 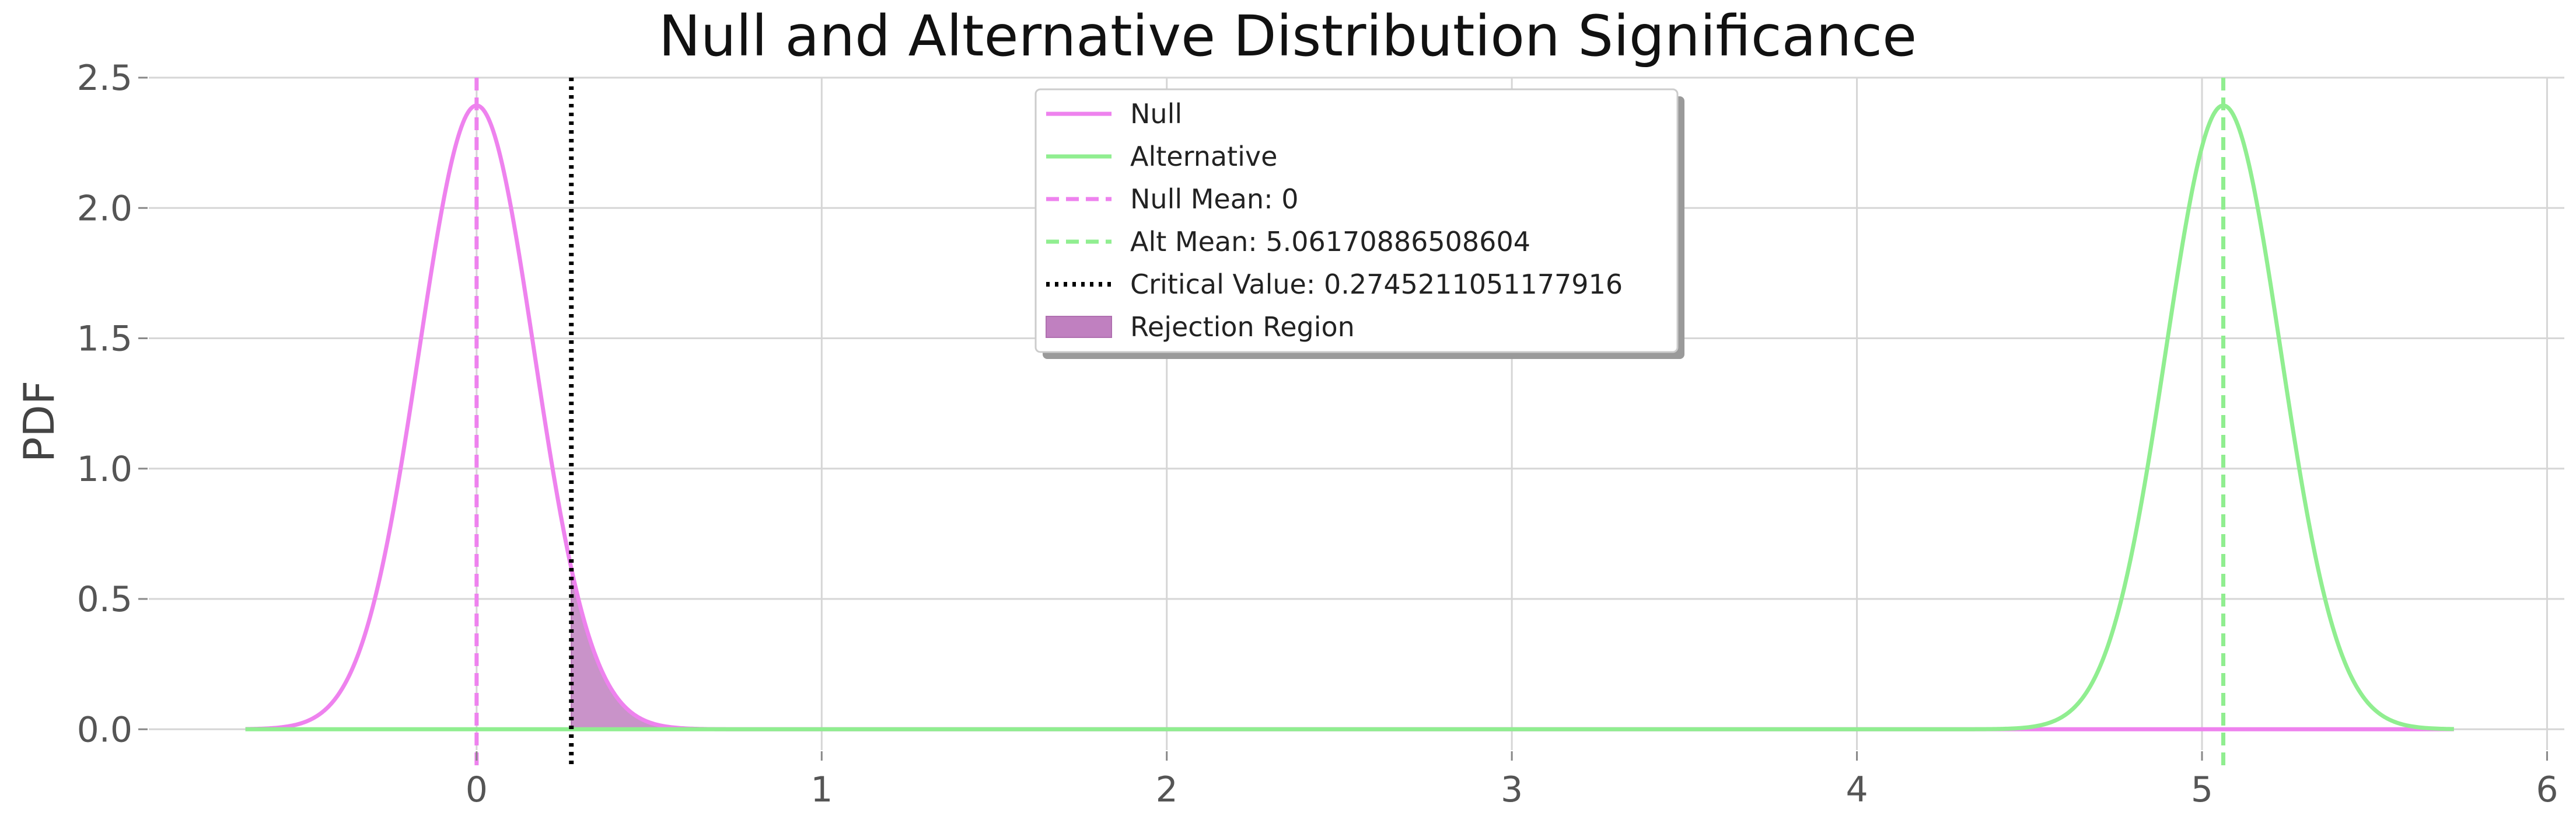 What do you see at coordinates (1330, 241) in the screenshot?
I see `legend-label: Alt Mean: 5.06170886508604` at bounding box center [1330, 241].